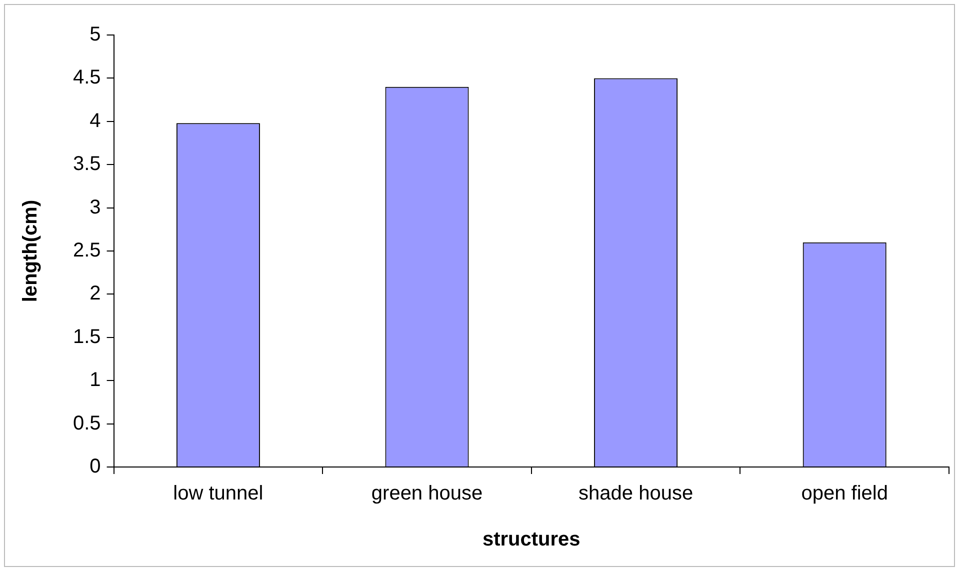 This screenshot has width=959, height=571. Describe the element at coordinates (86, 423) in the screenshot. I see `y-tick-label: 0.5` at that location.